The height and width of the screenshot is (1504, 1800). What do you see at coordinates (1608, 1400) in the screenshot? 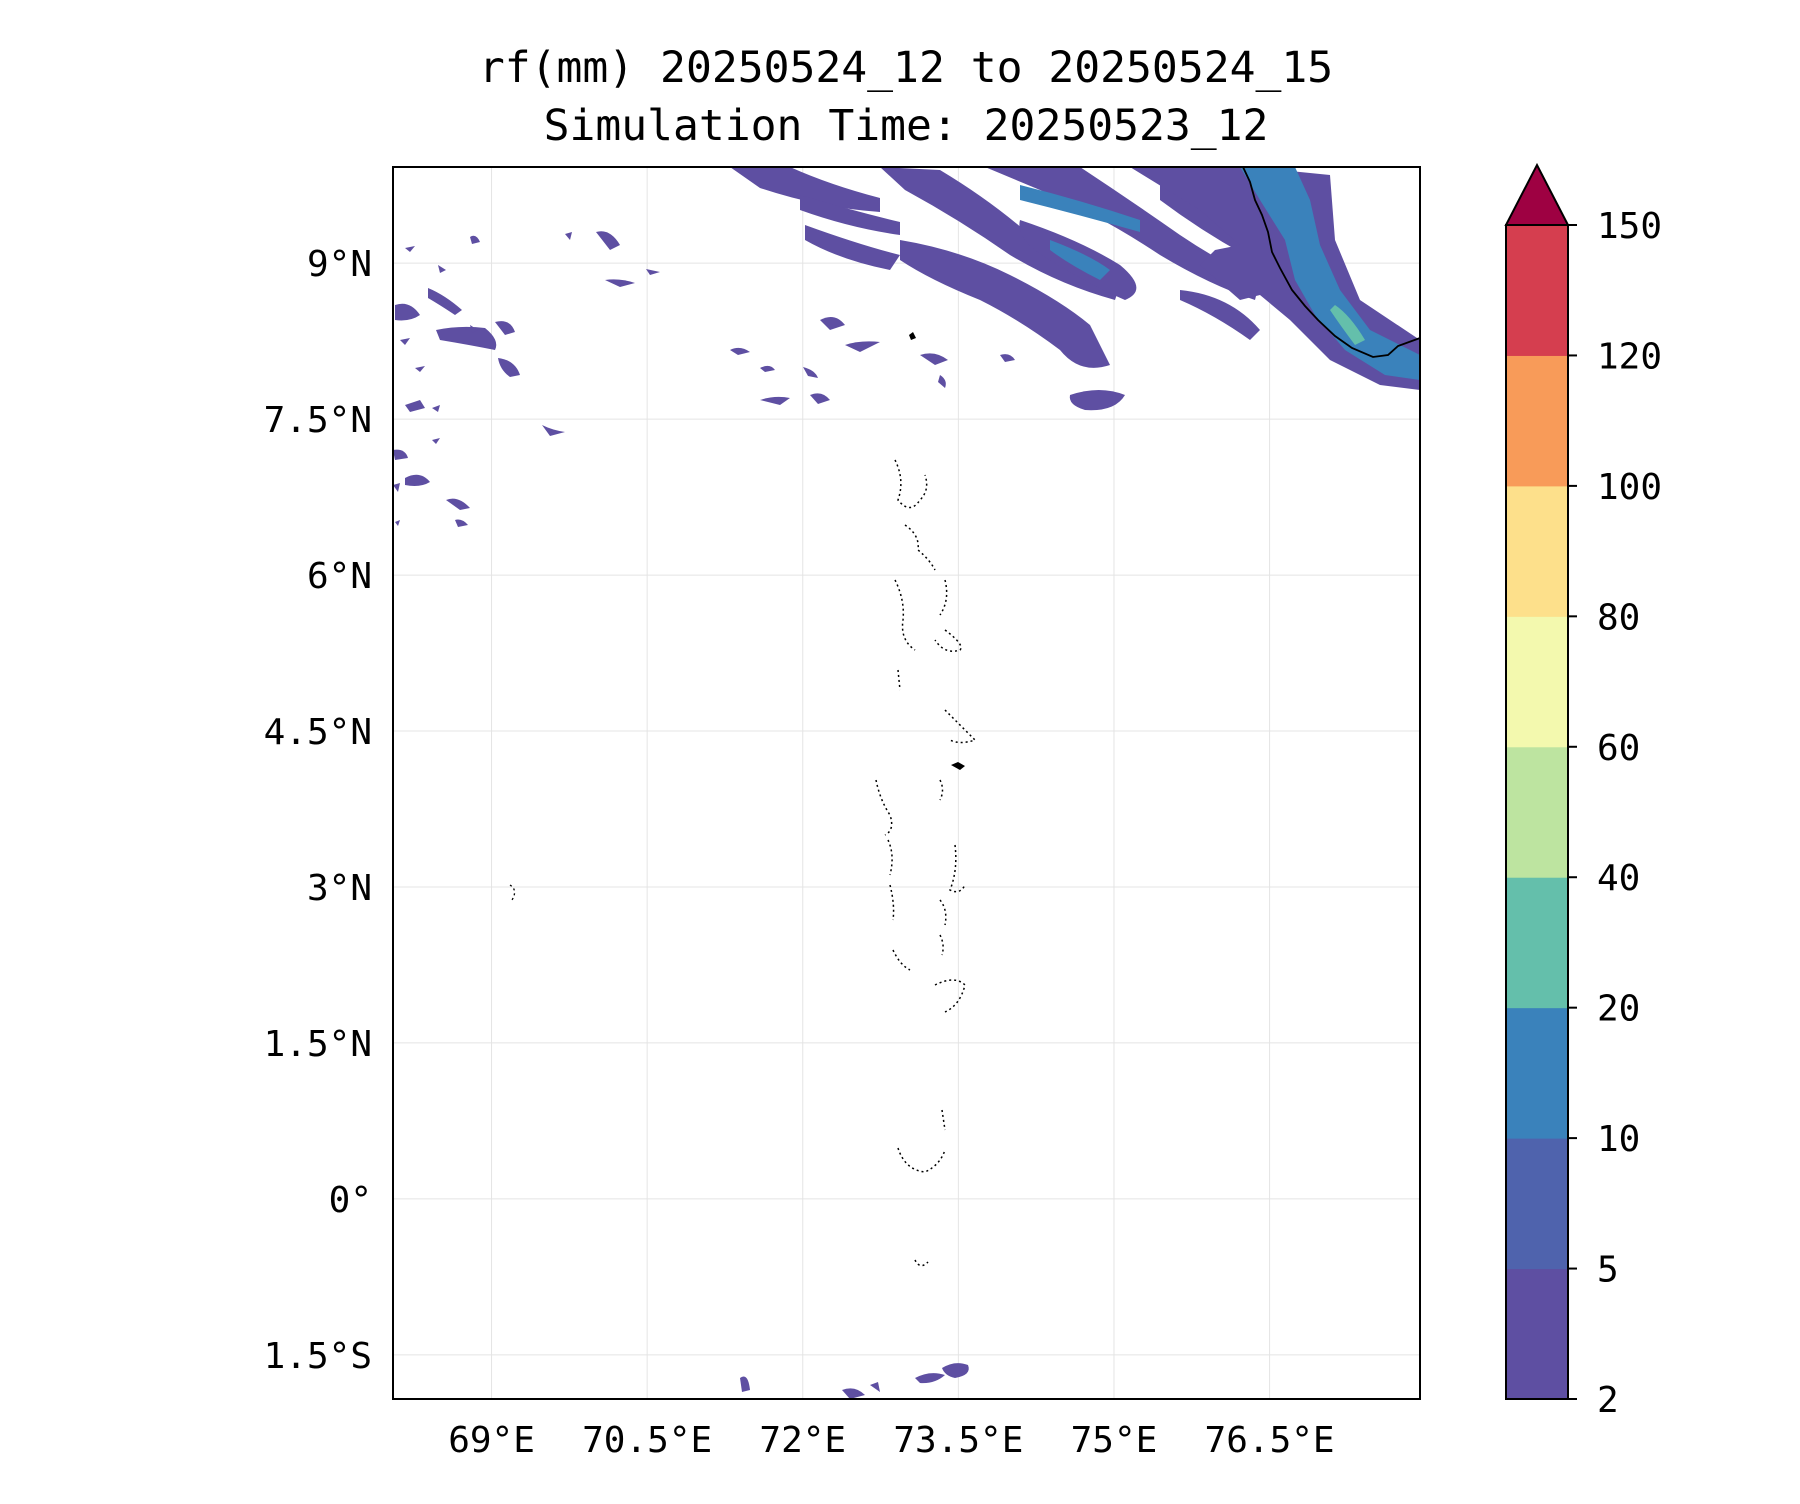
I see `colorbar-tick-label: 2` at bounding box center [1608, 1400].